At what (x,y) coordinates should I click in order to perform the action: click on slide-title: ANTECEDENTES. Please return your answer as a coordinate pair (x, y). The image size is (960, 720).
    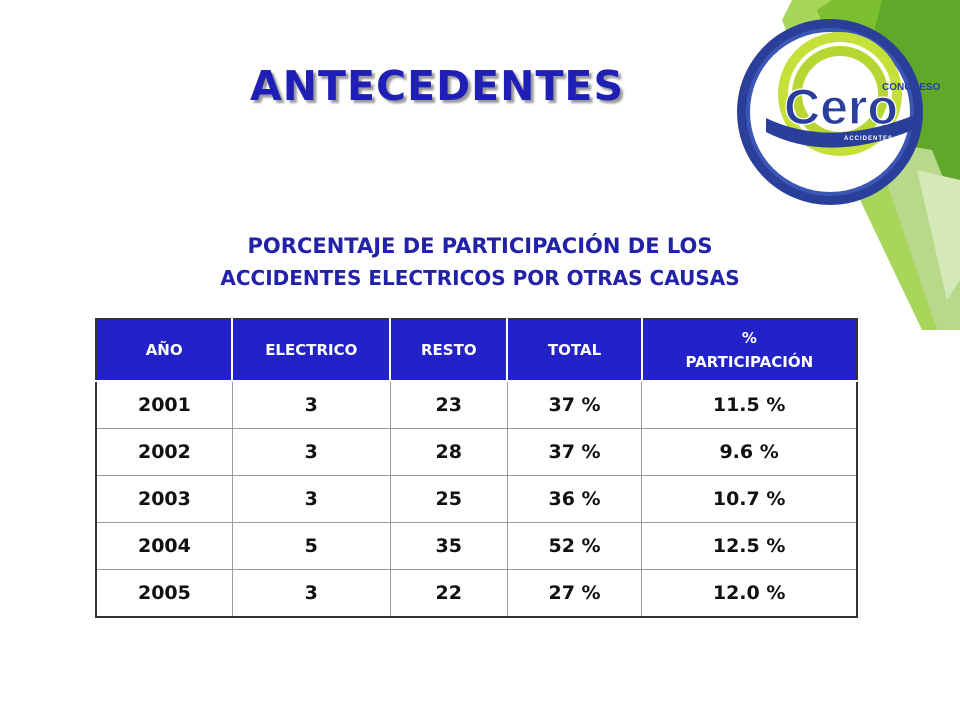
    Looking at the image, I should click on (437, 86).